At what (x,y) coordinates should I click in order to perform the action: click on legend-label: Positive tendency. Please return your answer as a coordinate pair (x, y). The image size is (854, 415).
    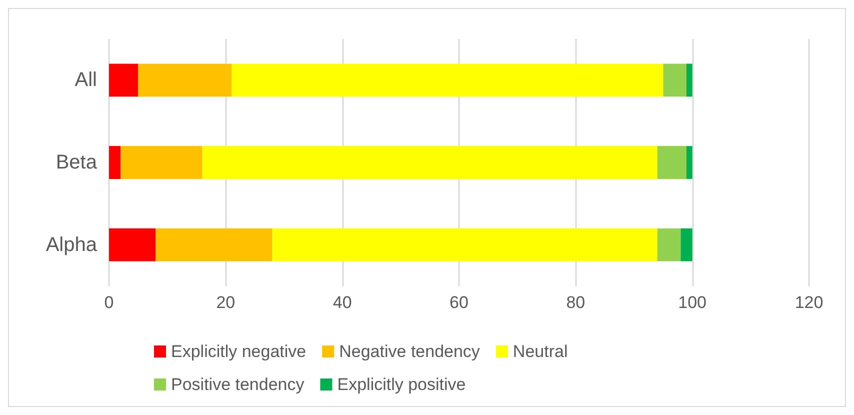
    Looking at the image, I should click on (238, 384).